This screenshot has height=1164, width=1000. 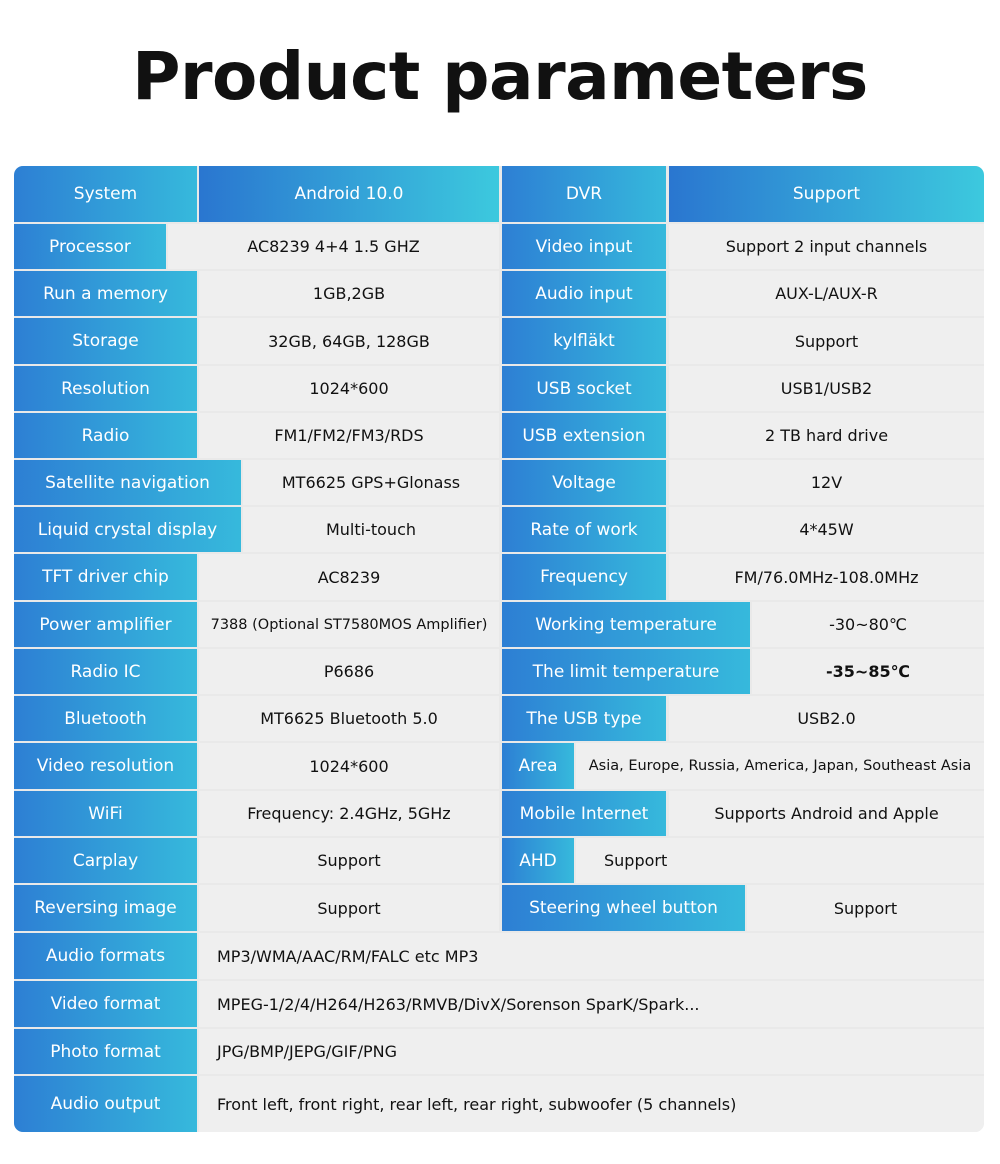 I want to click on row-label-usb-socket: USB socket, so click(x=584, y=388).